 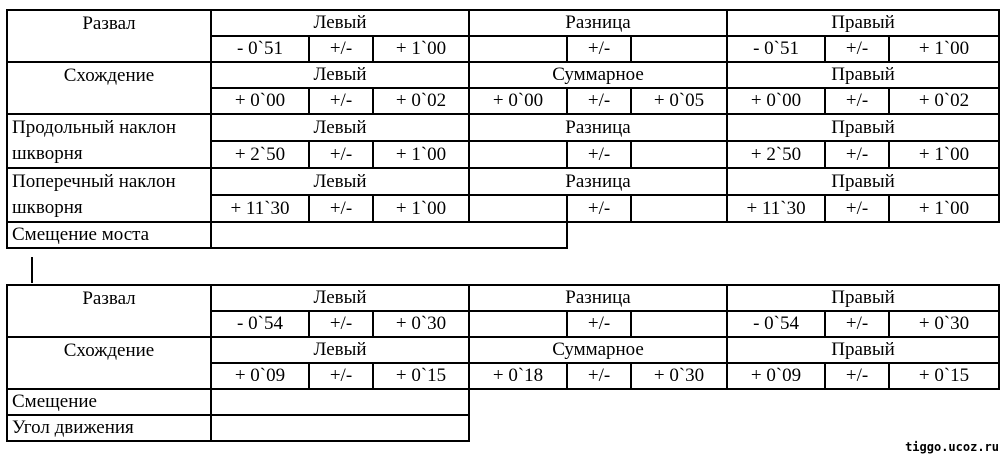 I want to click on param-offset-label: Смещение, so click(x=109, y=402).